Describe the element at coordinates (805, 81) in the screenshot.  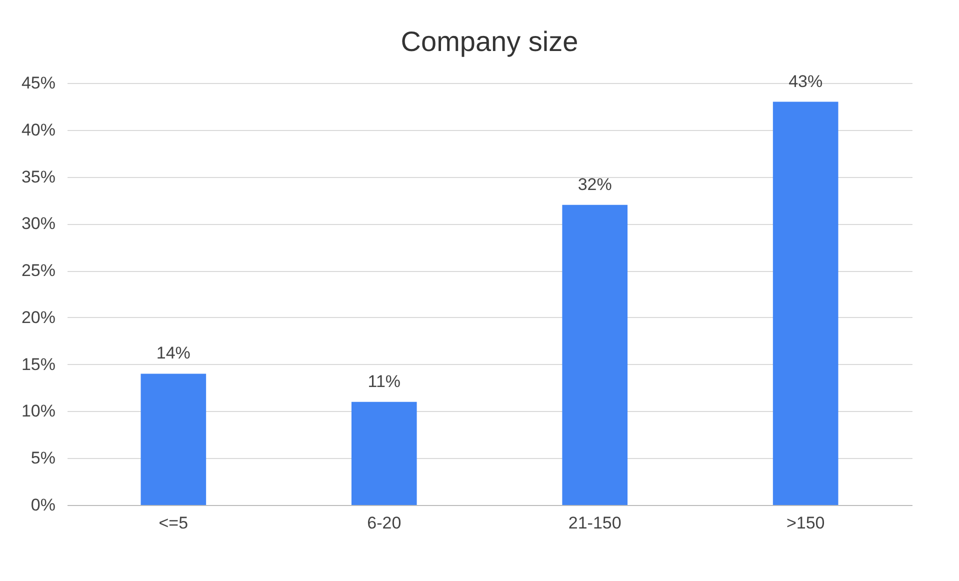
I see `data-label: 43%` at that location.